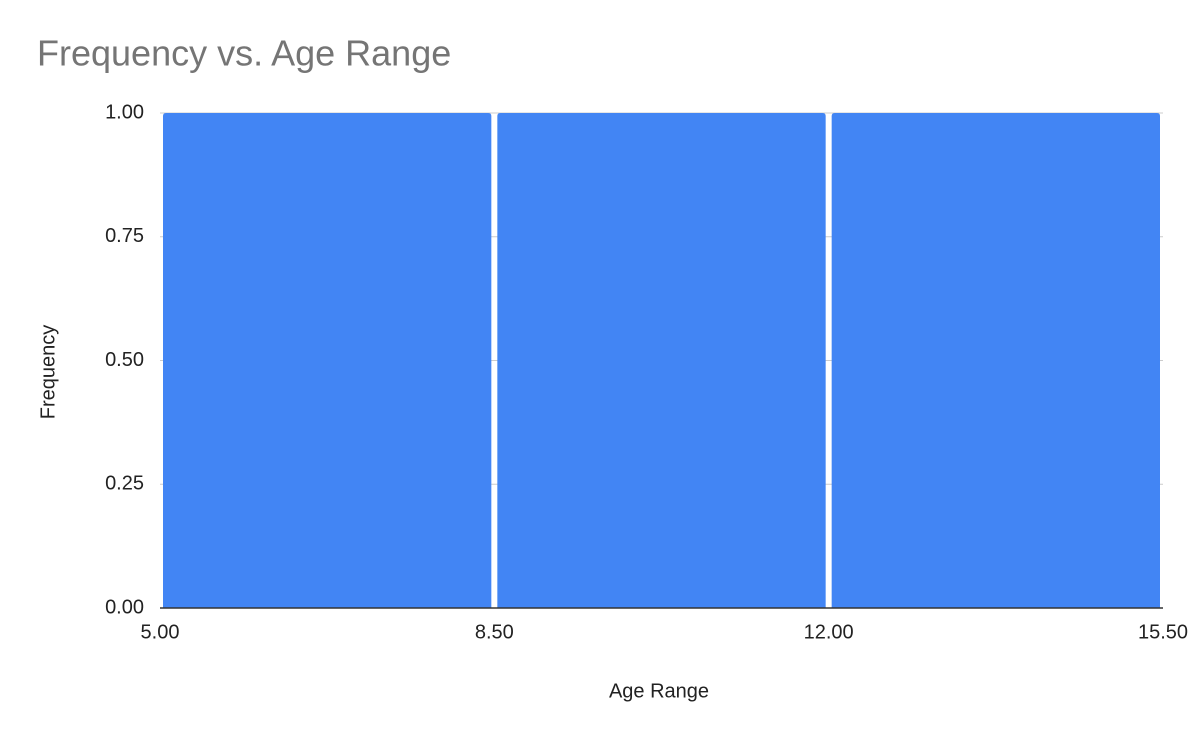 The height and width of the screenshot is (742, 1200). I want to click on x-tick-label: 12.00, so click(829, 632).